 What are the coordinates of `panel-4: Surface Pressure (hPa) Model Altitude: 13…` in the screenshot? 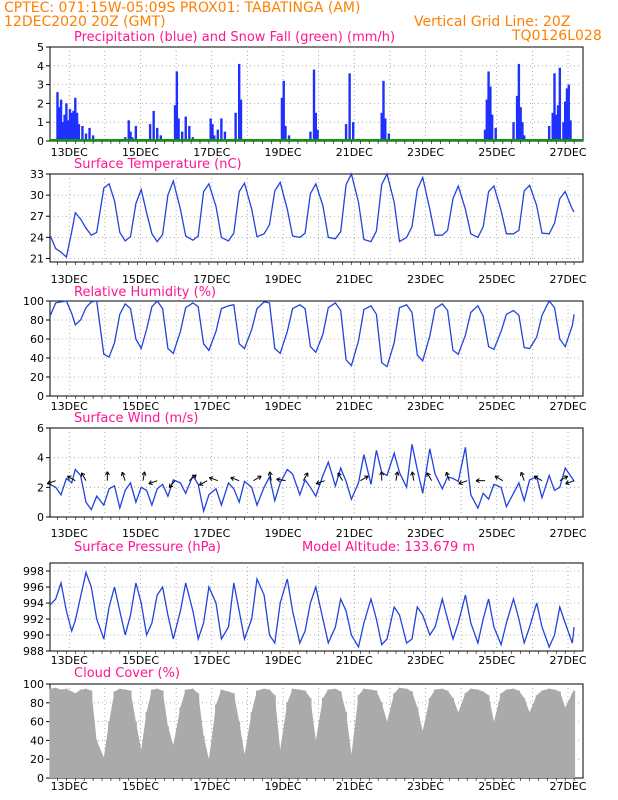 It's located at (305, 603).